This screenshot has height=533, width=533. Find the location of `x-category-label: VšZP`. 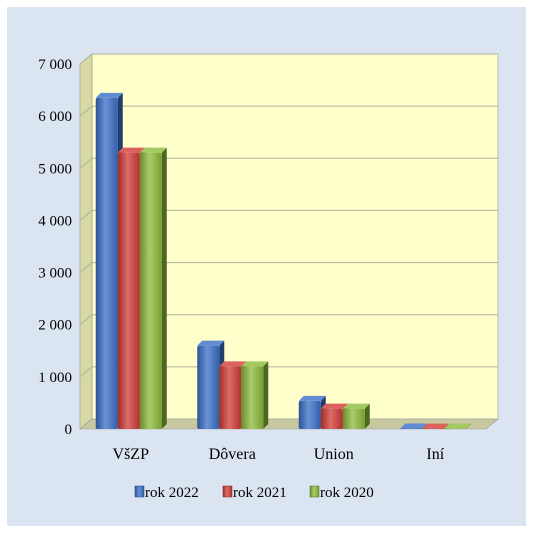

x-category-label: VšZP is located at coordinates (131, 454).